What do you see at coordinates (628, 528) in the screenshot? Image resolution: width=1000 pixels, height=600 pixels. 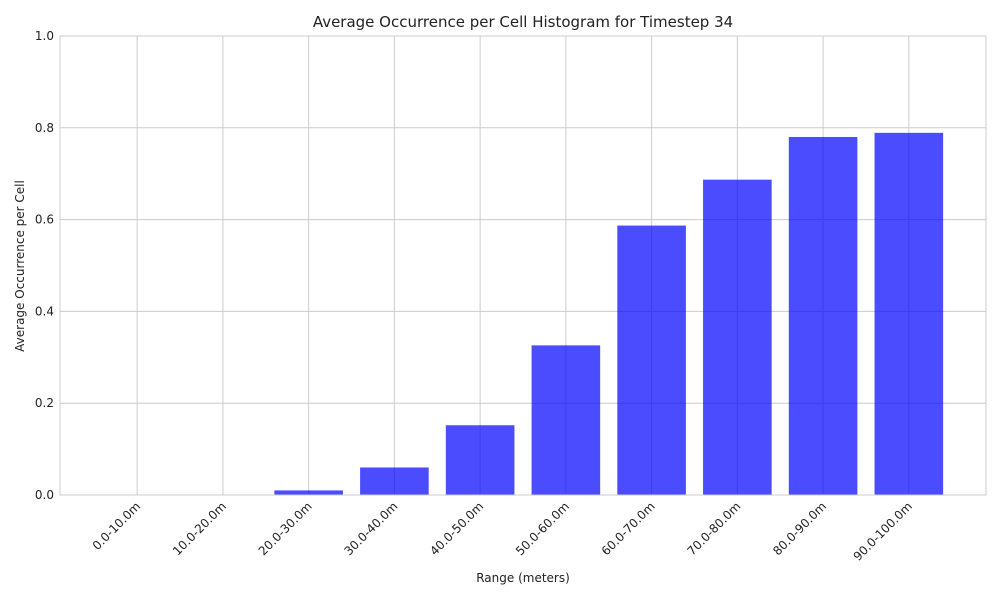 I see `x-tick-label: 60.0-70.0m` at bounding box center [628, 528].